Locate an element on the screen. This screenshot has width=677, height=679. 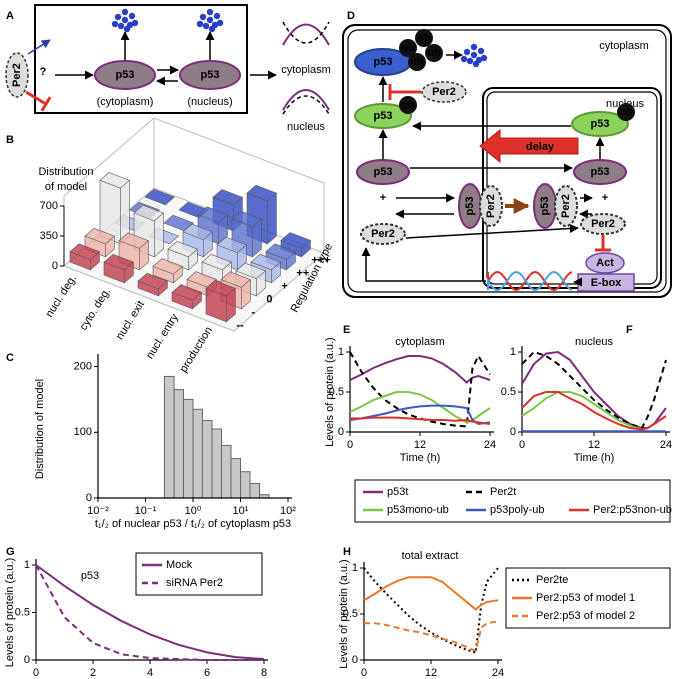
profile-label: nucleus is located at coordinates (306, 127).